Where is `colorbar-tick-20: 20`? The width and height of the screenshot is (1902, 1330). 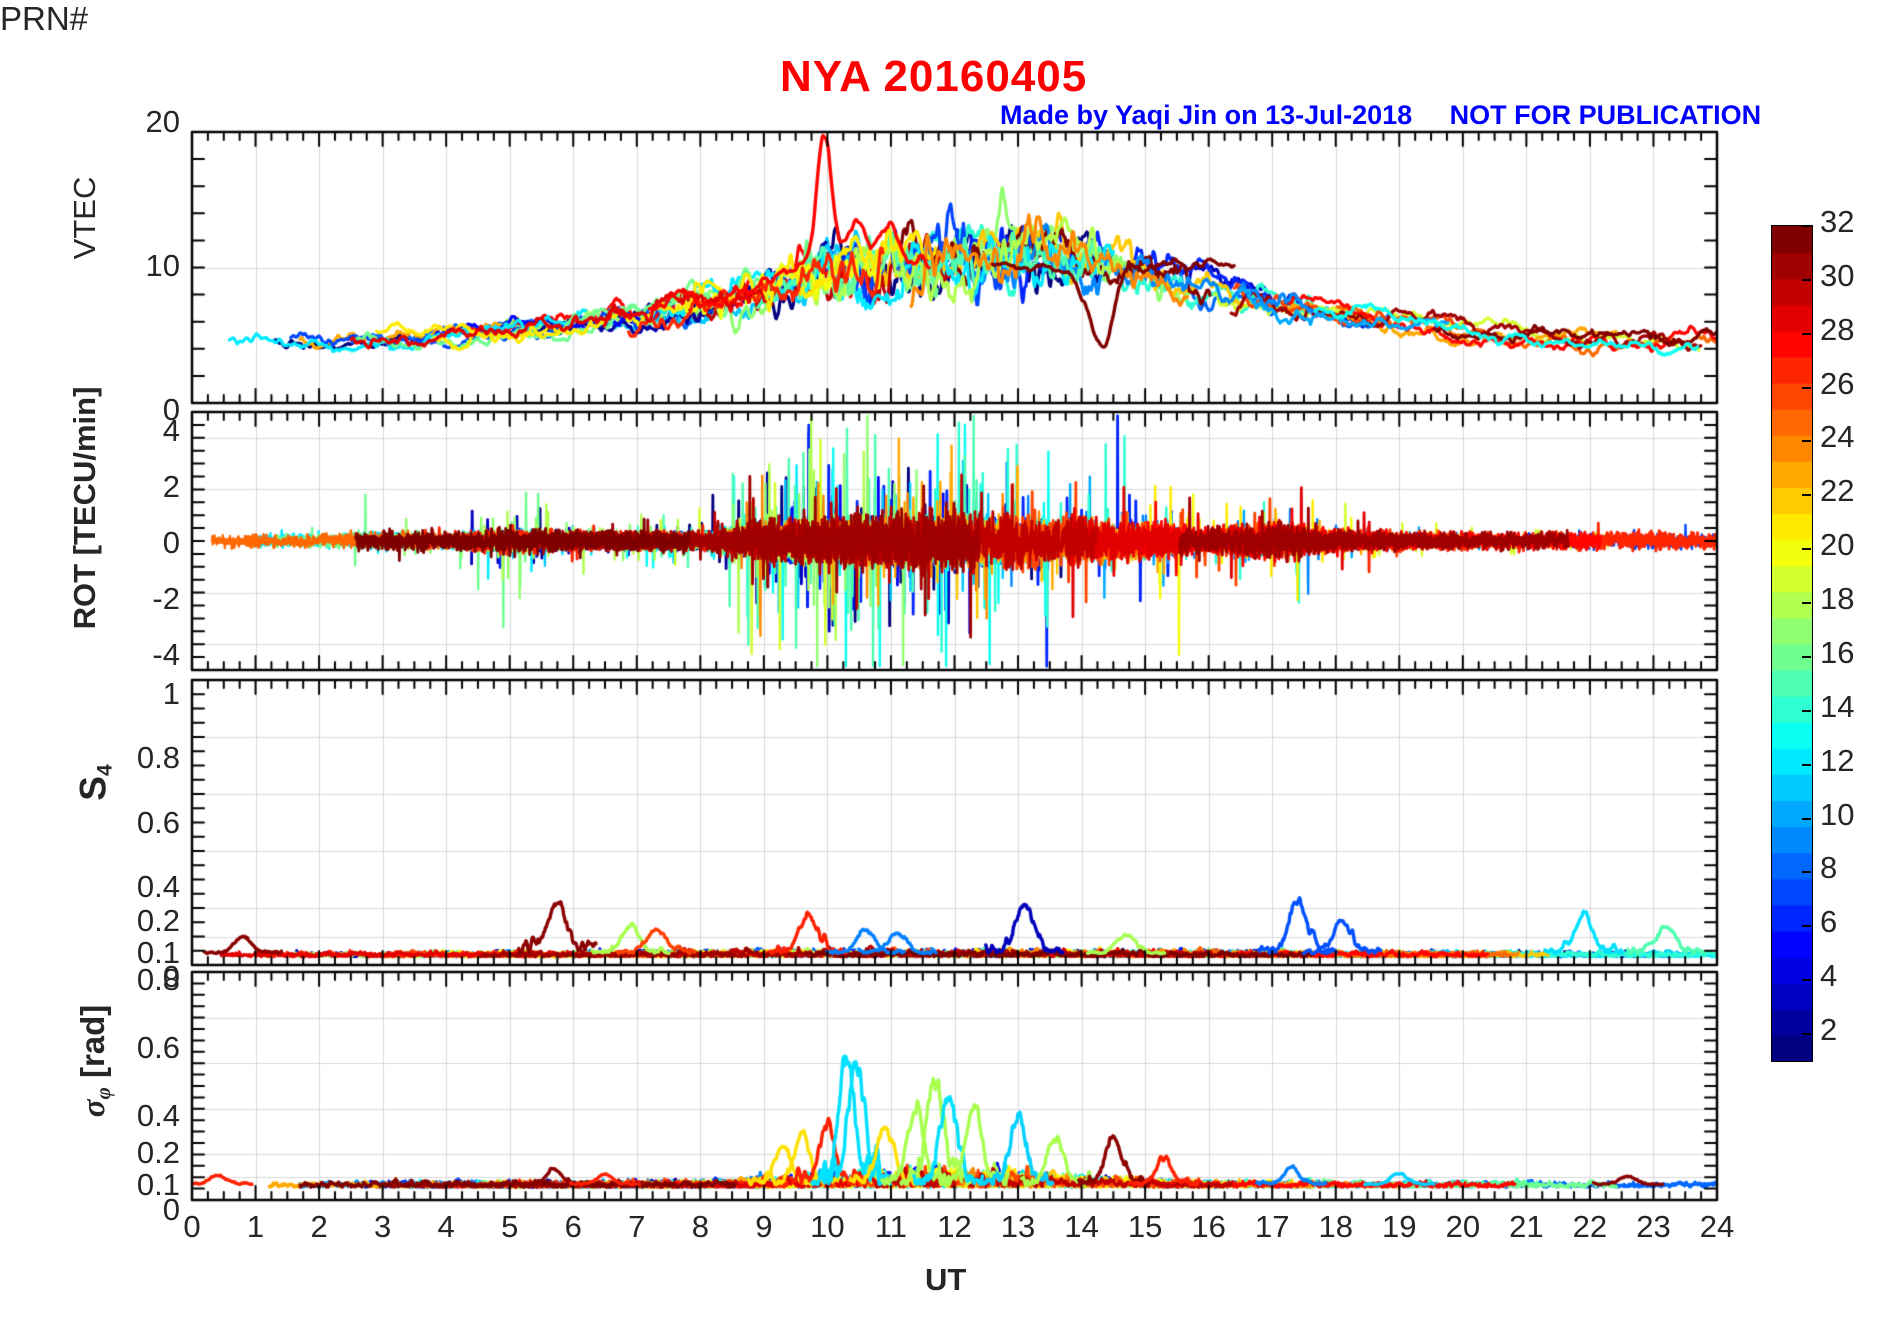 colorbar-tick-20: 20 is located at coordinates (1837, 545).